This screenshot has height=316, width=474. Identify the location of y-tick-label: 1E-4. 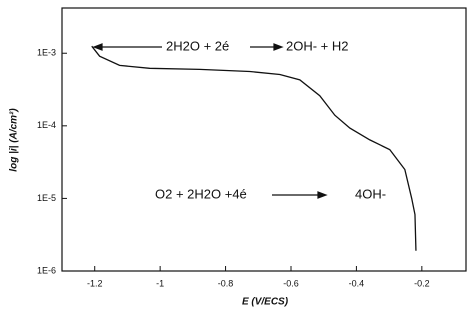
(46, 125).